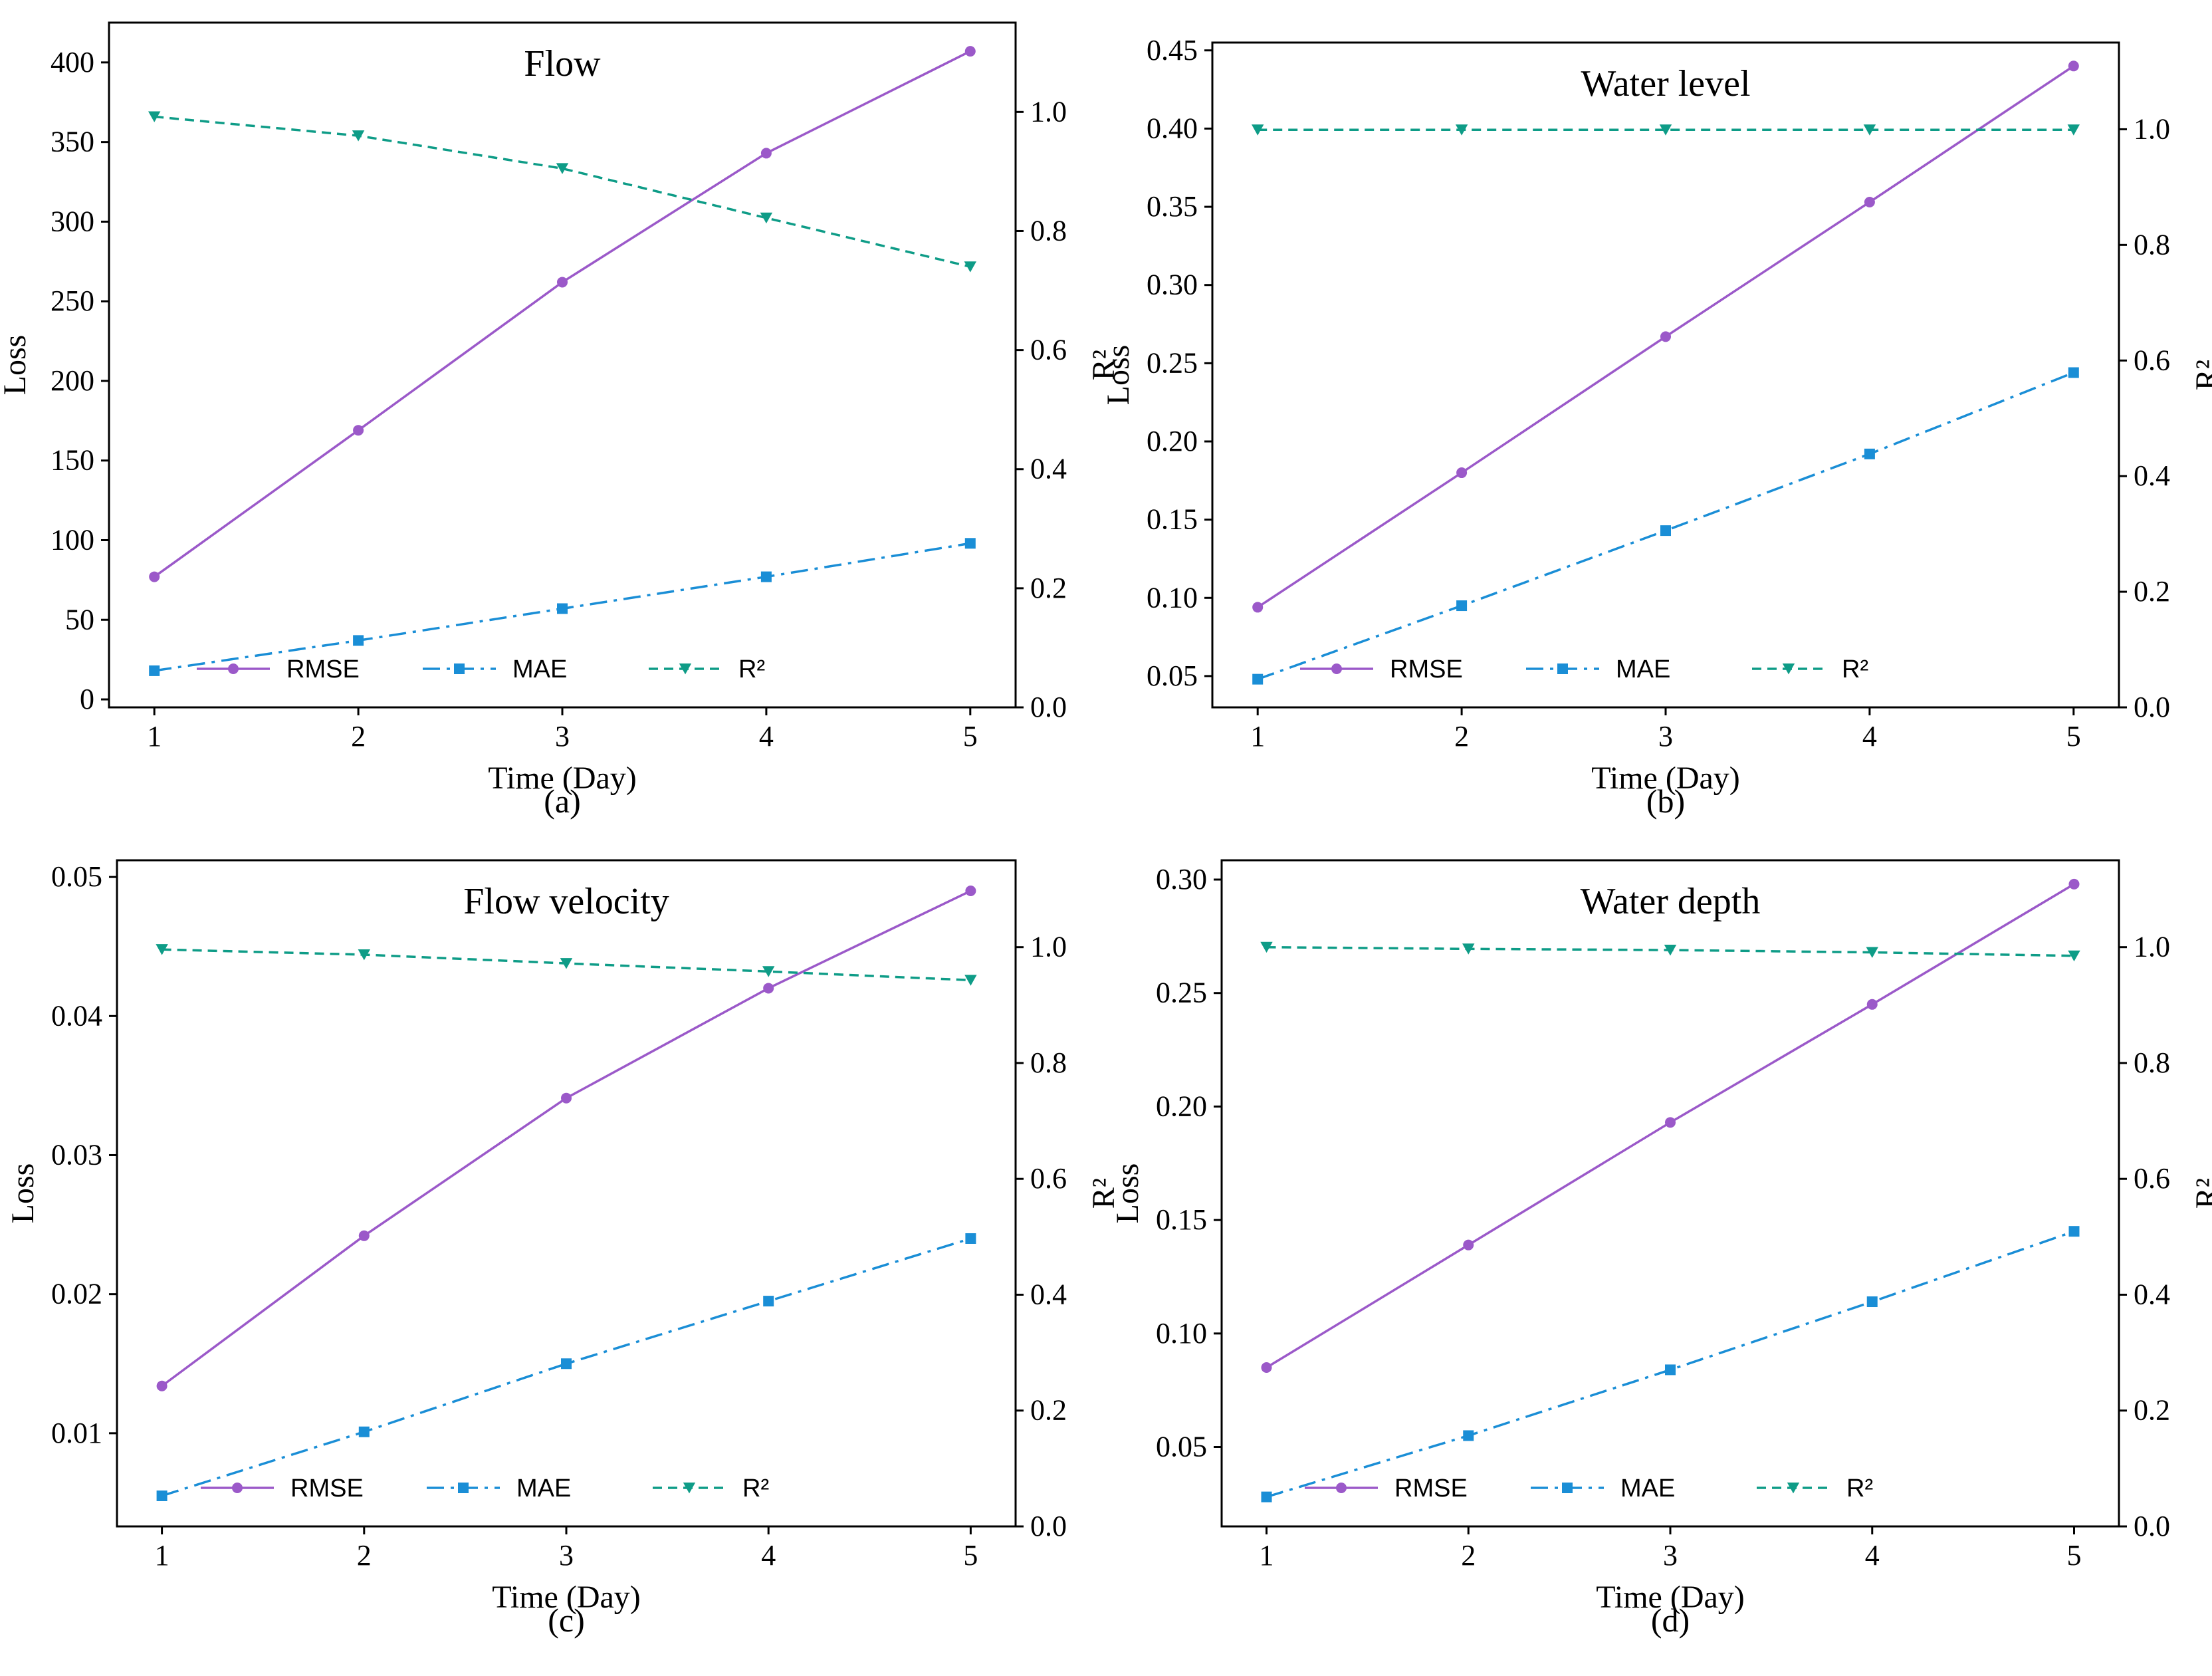  Describe the element at coordinates (562, 63) in the screenshot. I see `chart-title: Flow` at that location.